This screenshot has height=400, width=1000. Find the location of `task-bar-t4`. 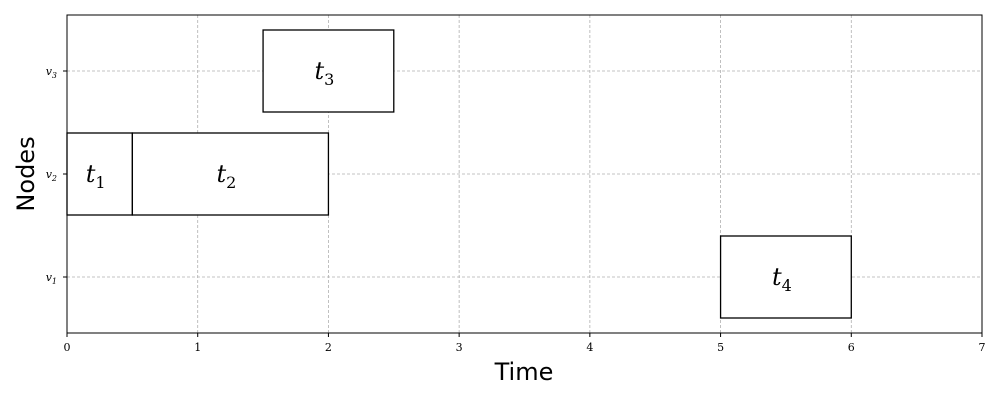

task-bar-t4 is located at coordinates (785, 277).